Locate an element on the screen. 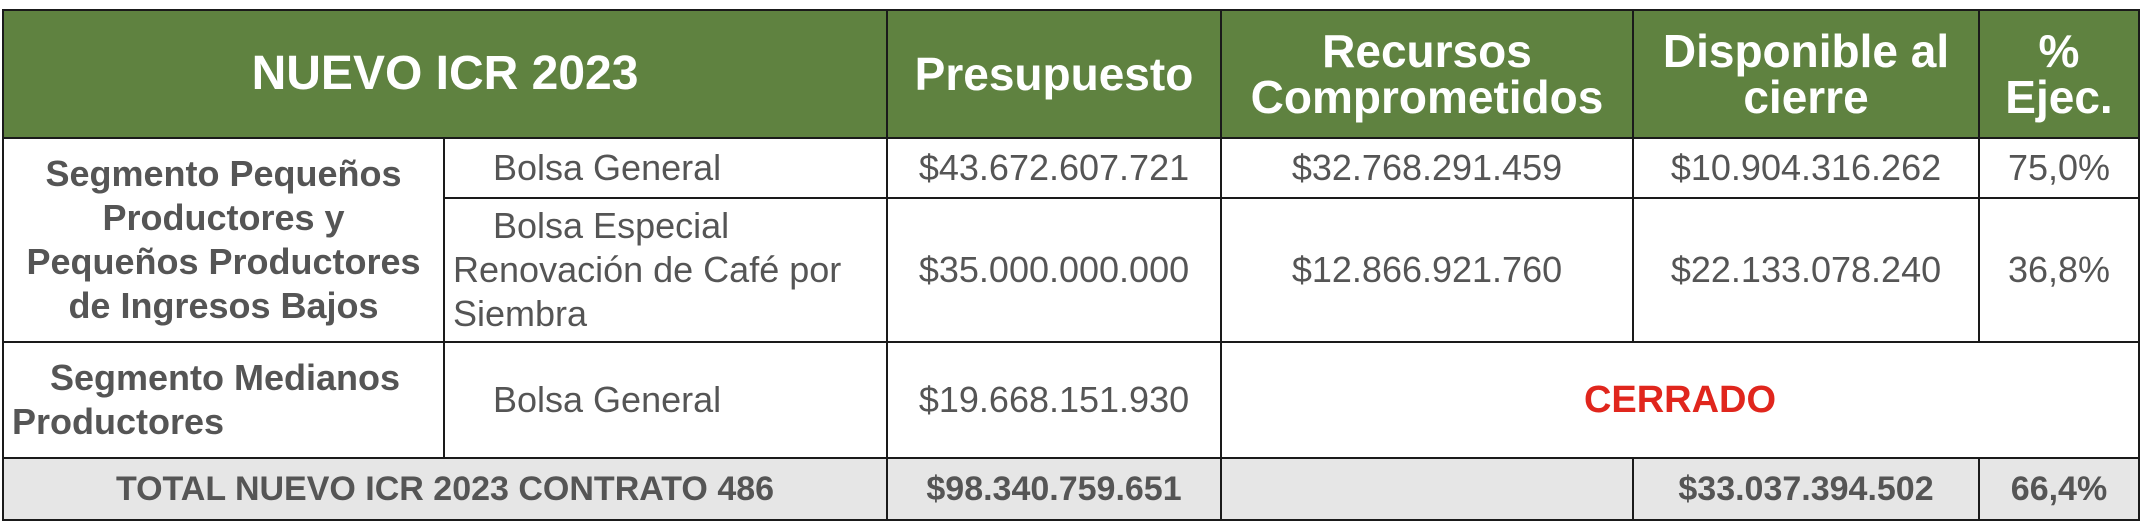  status-badge: CERRADO is located at coordinates (1680, 400).